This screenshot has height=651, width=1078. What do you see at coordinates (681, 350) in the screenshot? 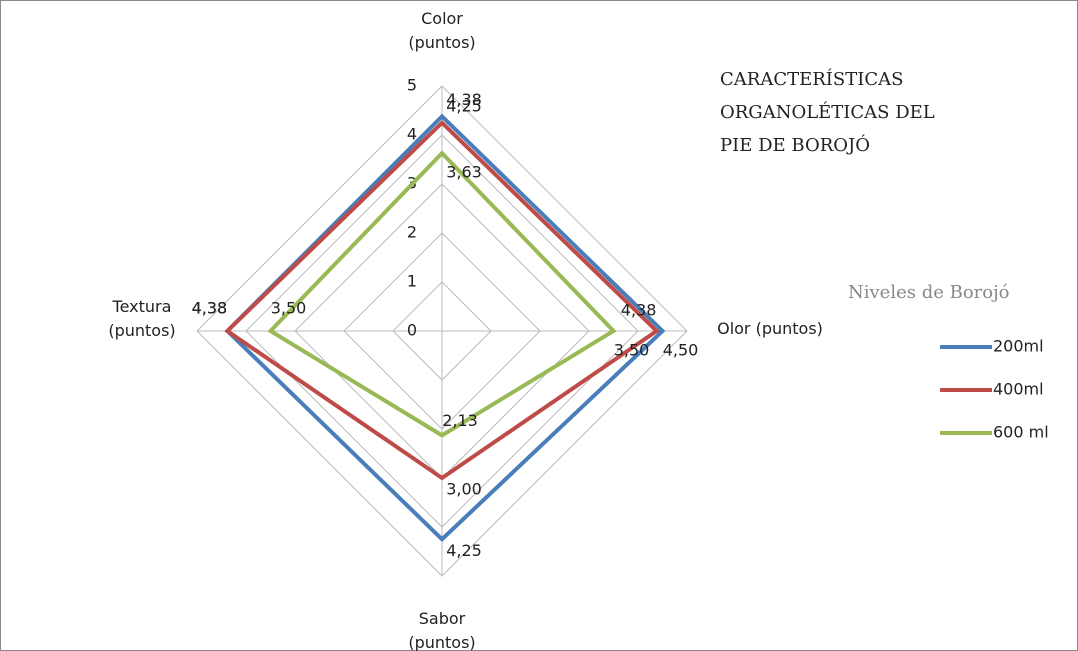
I see `value-label: 4,50` at bounding box center [681, 350].